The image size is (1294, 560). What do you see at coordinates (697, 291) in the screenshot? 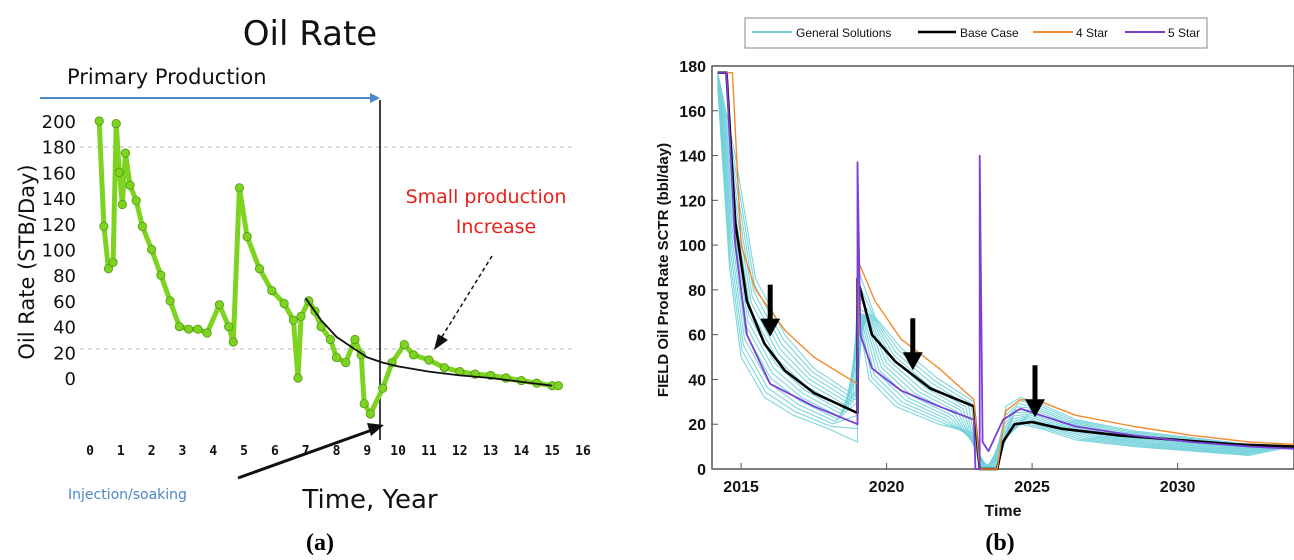
I see `y-tick-label: 80` at bounding box center [697, 291].